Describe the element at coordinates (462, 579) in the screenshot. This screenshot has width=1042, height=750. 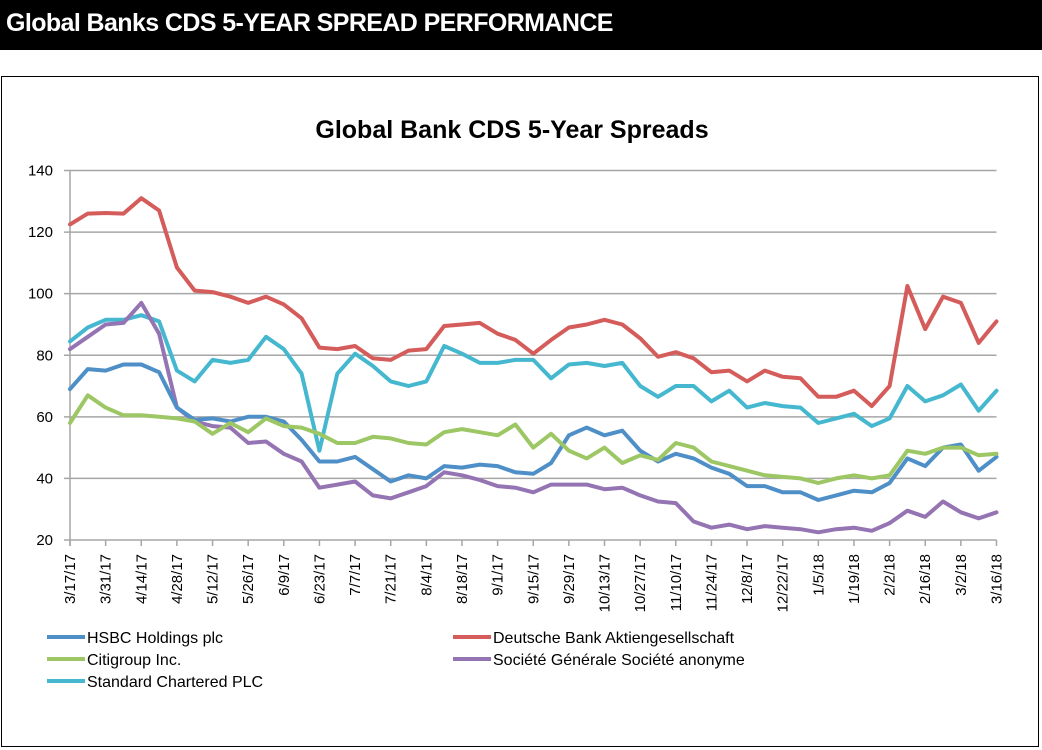
I see `x-tick-label: 8/18/17` at that location.